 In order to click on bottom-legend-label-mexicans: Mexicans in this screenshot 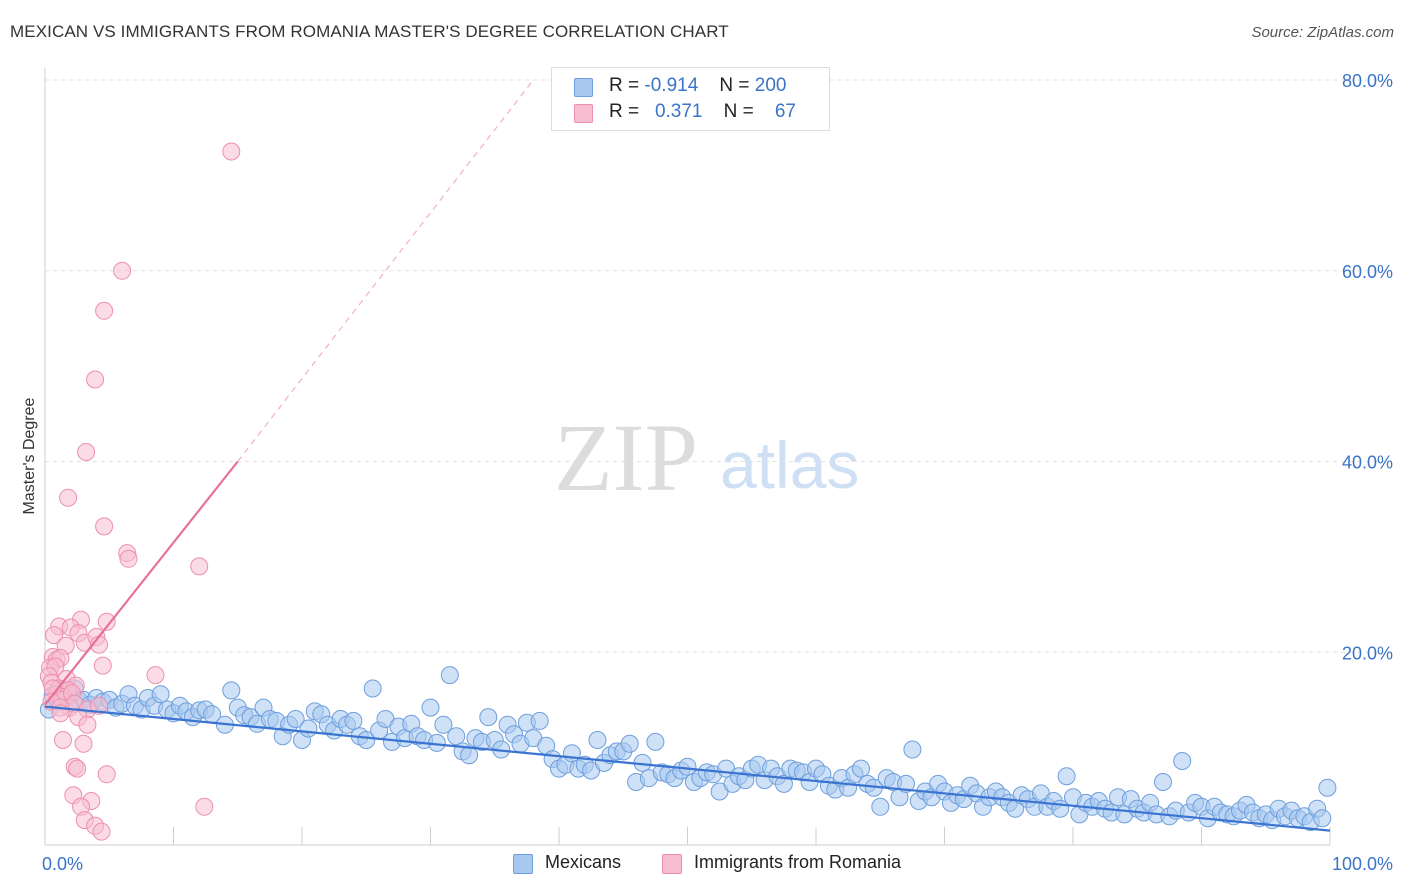, I will do `click(583, 862)`.